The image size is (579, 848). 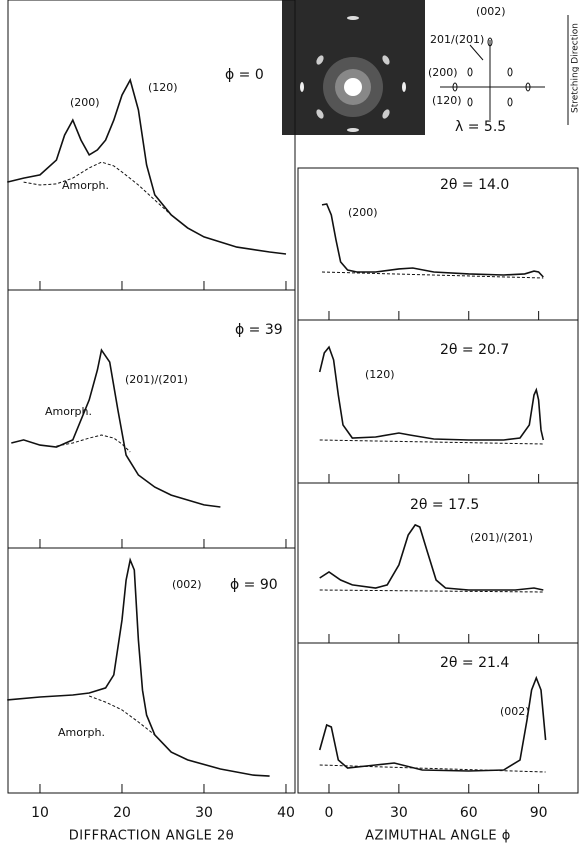 I want to click on panel-title: 2θ = 14.0, so click(x=474, y=185).